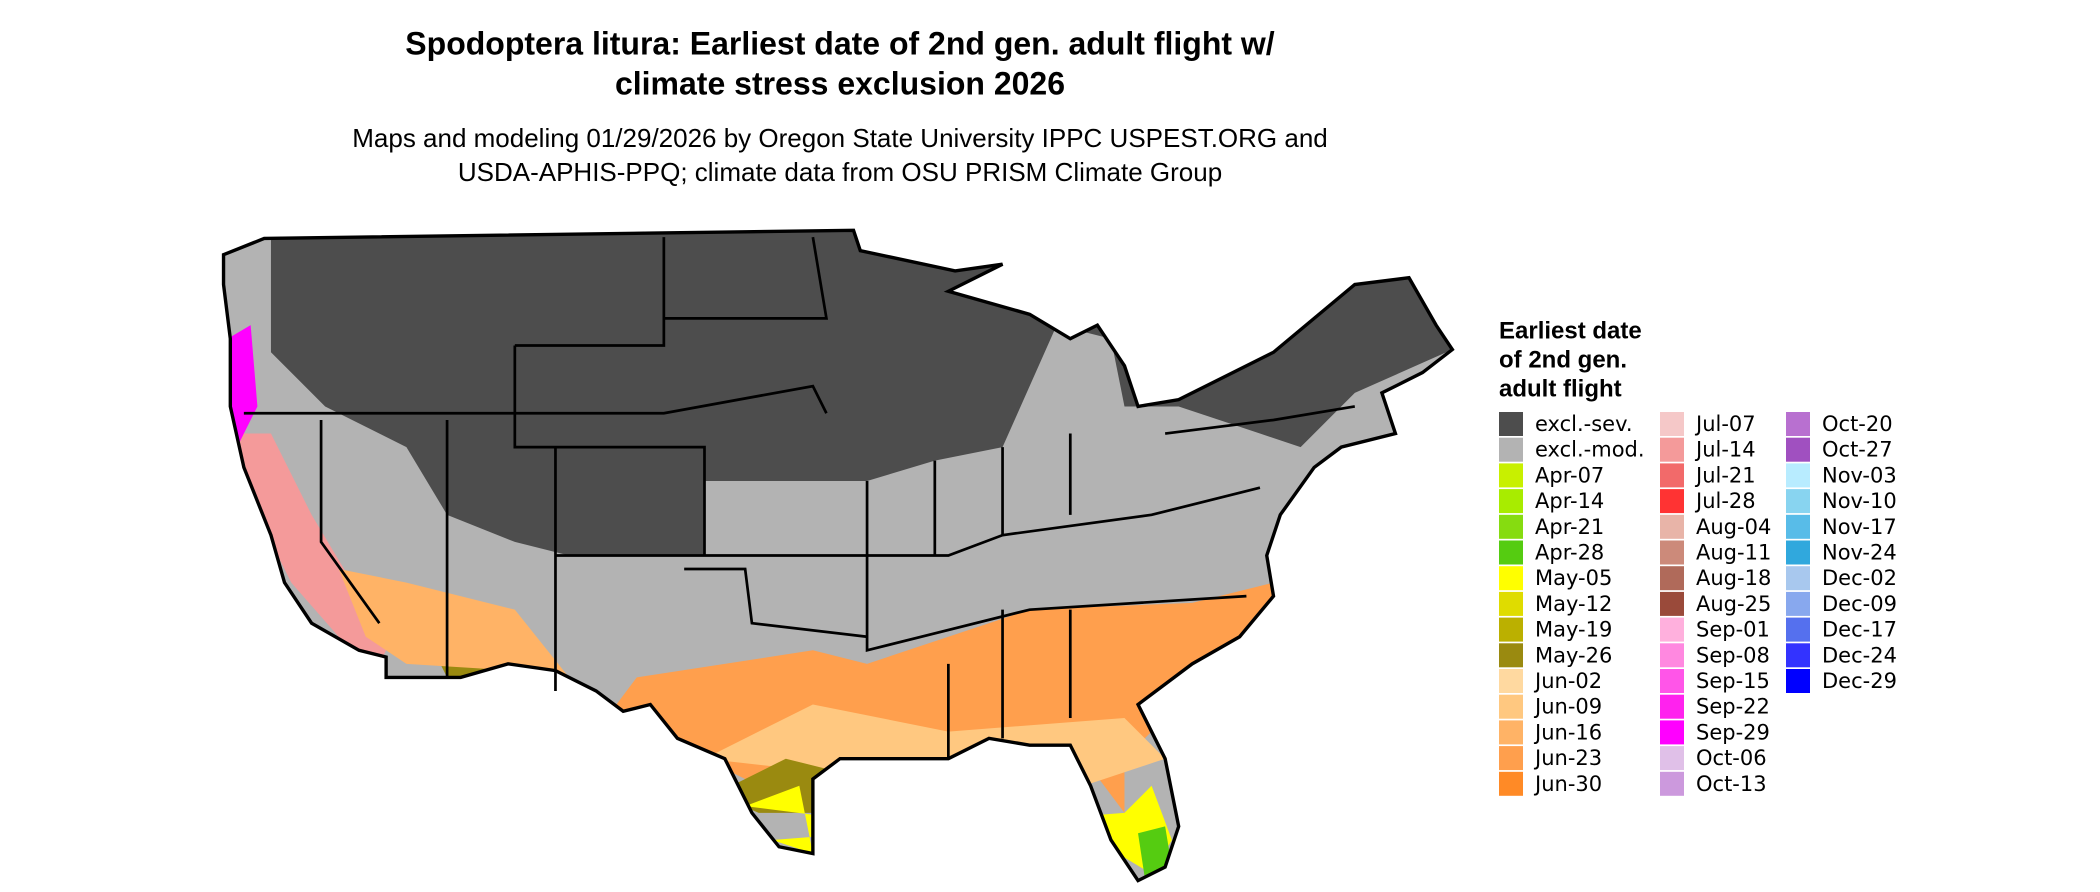 The height and width of the screenshot is (892, 2100). I want to click on legend-label: Jun-23, so click(1567, 758).